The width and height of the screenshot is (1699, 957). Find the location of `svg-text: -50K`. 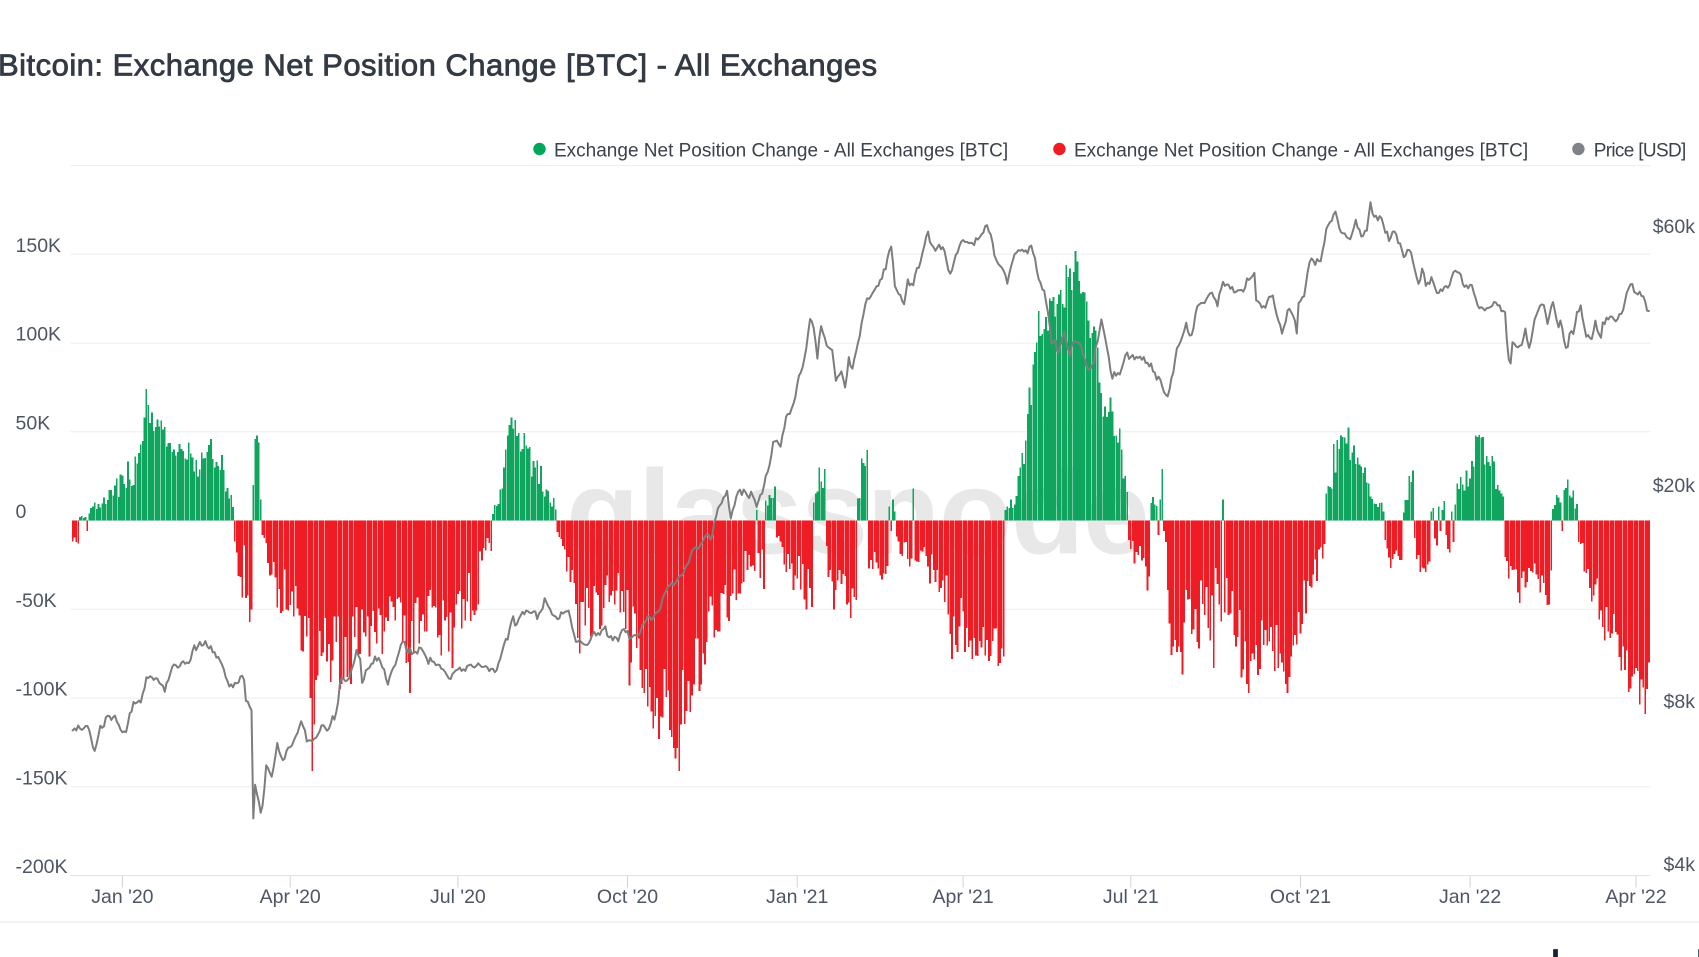

svg-text: -50K is located at coordinates (36, 601).